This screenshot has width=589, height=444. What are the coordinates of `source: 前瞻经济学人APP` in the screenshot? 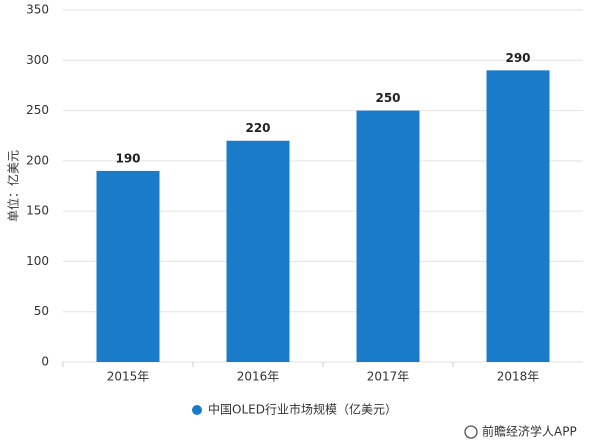 It's located at (529, 431).